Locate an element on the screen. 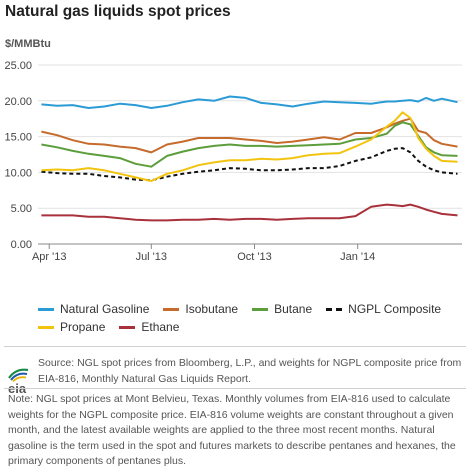 Image resolution: width=472 pixels, height=471 pixels. series-line-butane is located at coordinates (249, 144).